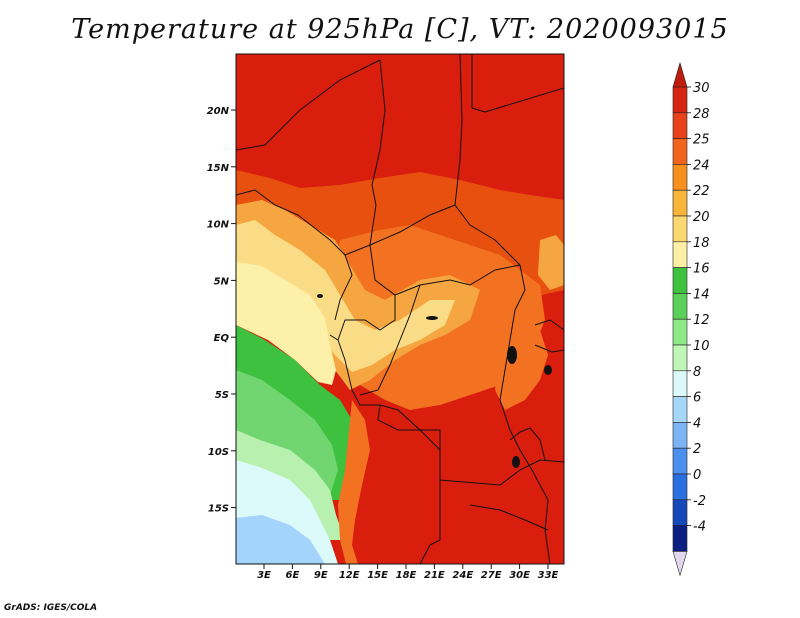  I want to click on field-light-orange, so click(358, 295).